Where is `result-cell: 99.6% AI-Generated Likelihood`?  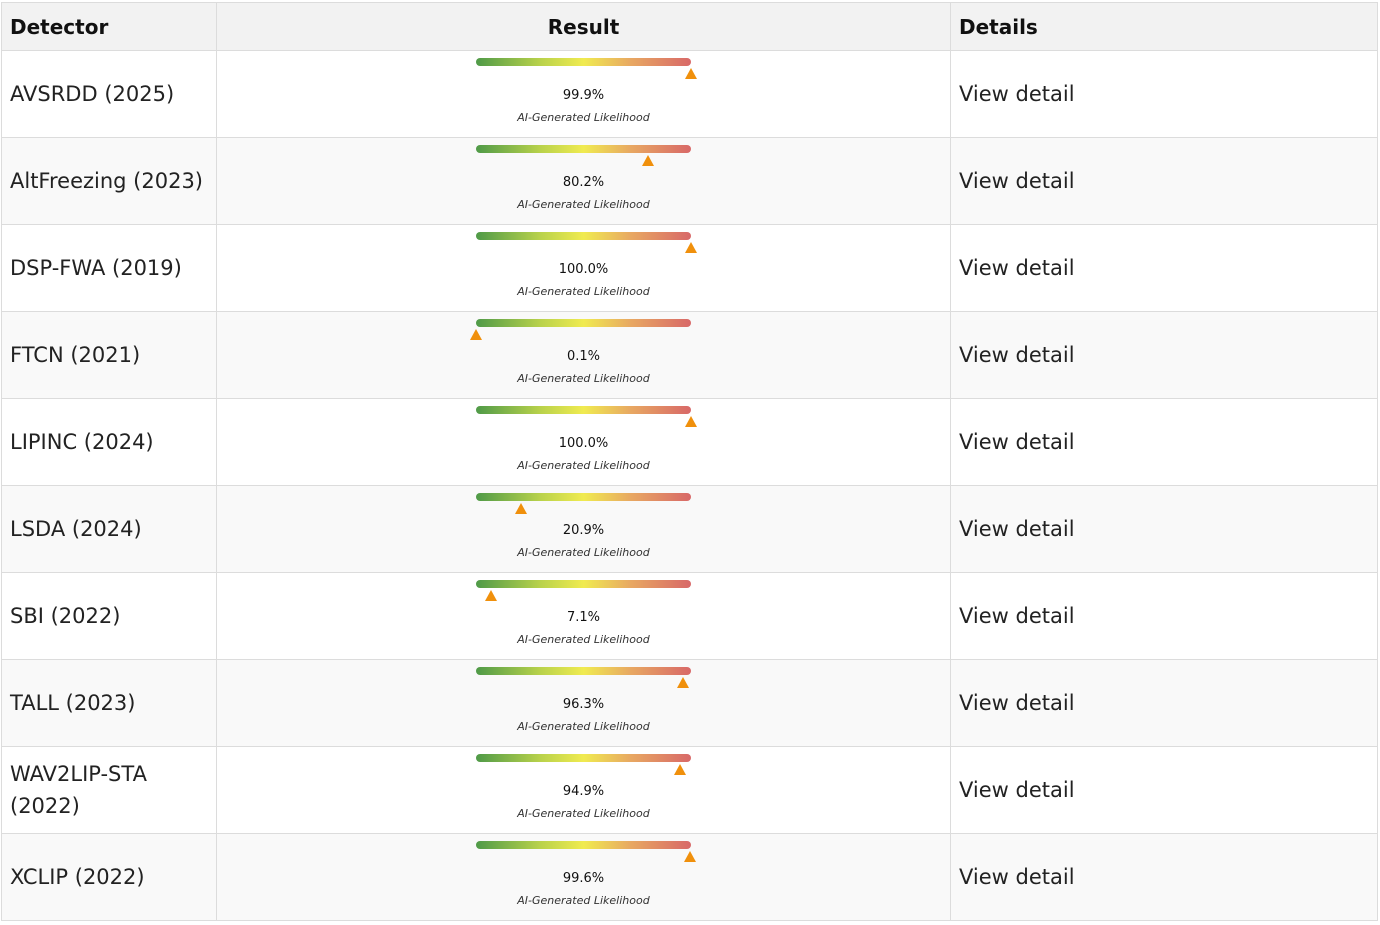 result-cell: 99.6% AI-Generated Likelihood is located at coordinates (583, 877).